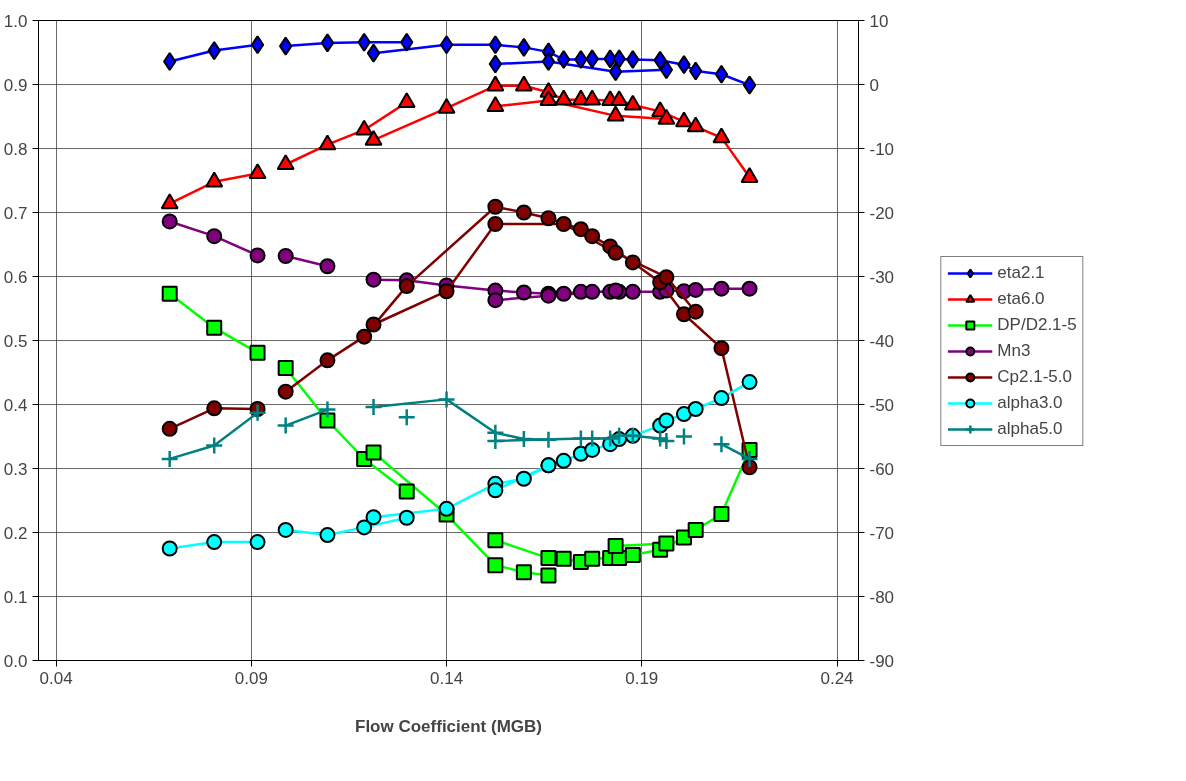  What do you see at coordinates (874, 85) in the screenshot?
I see `y2-tick-label: 0` at bounding box center [874, 85].